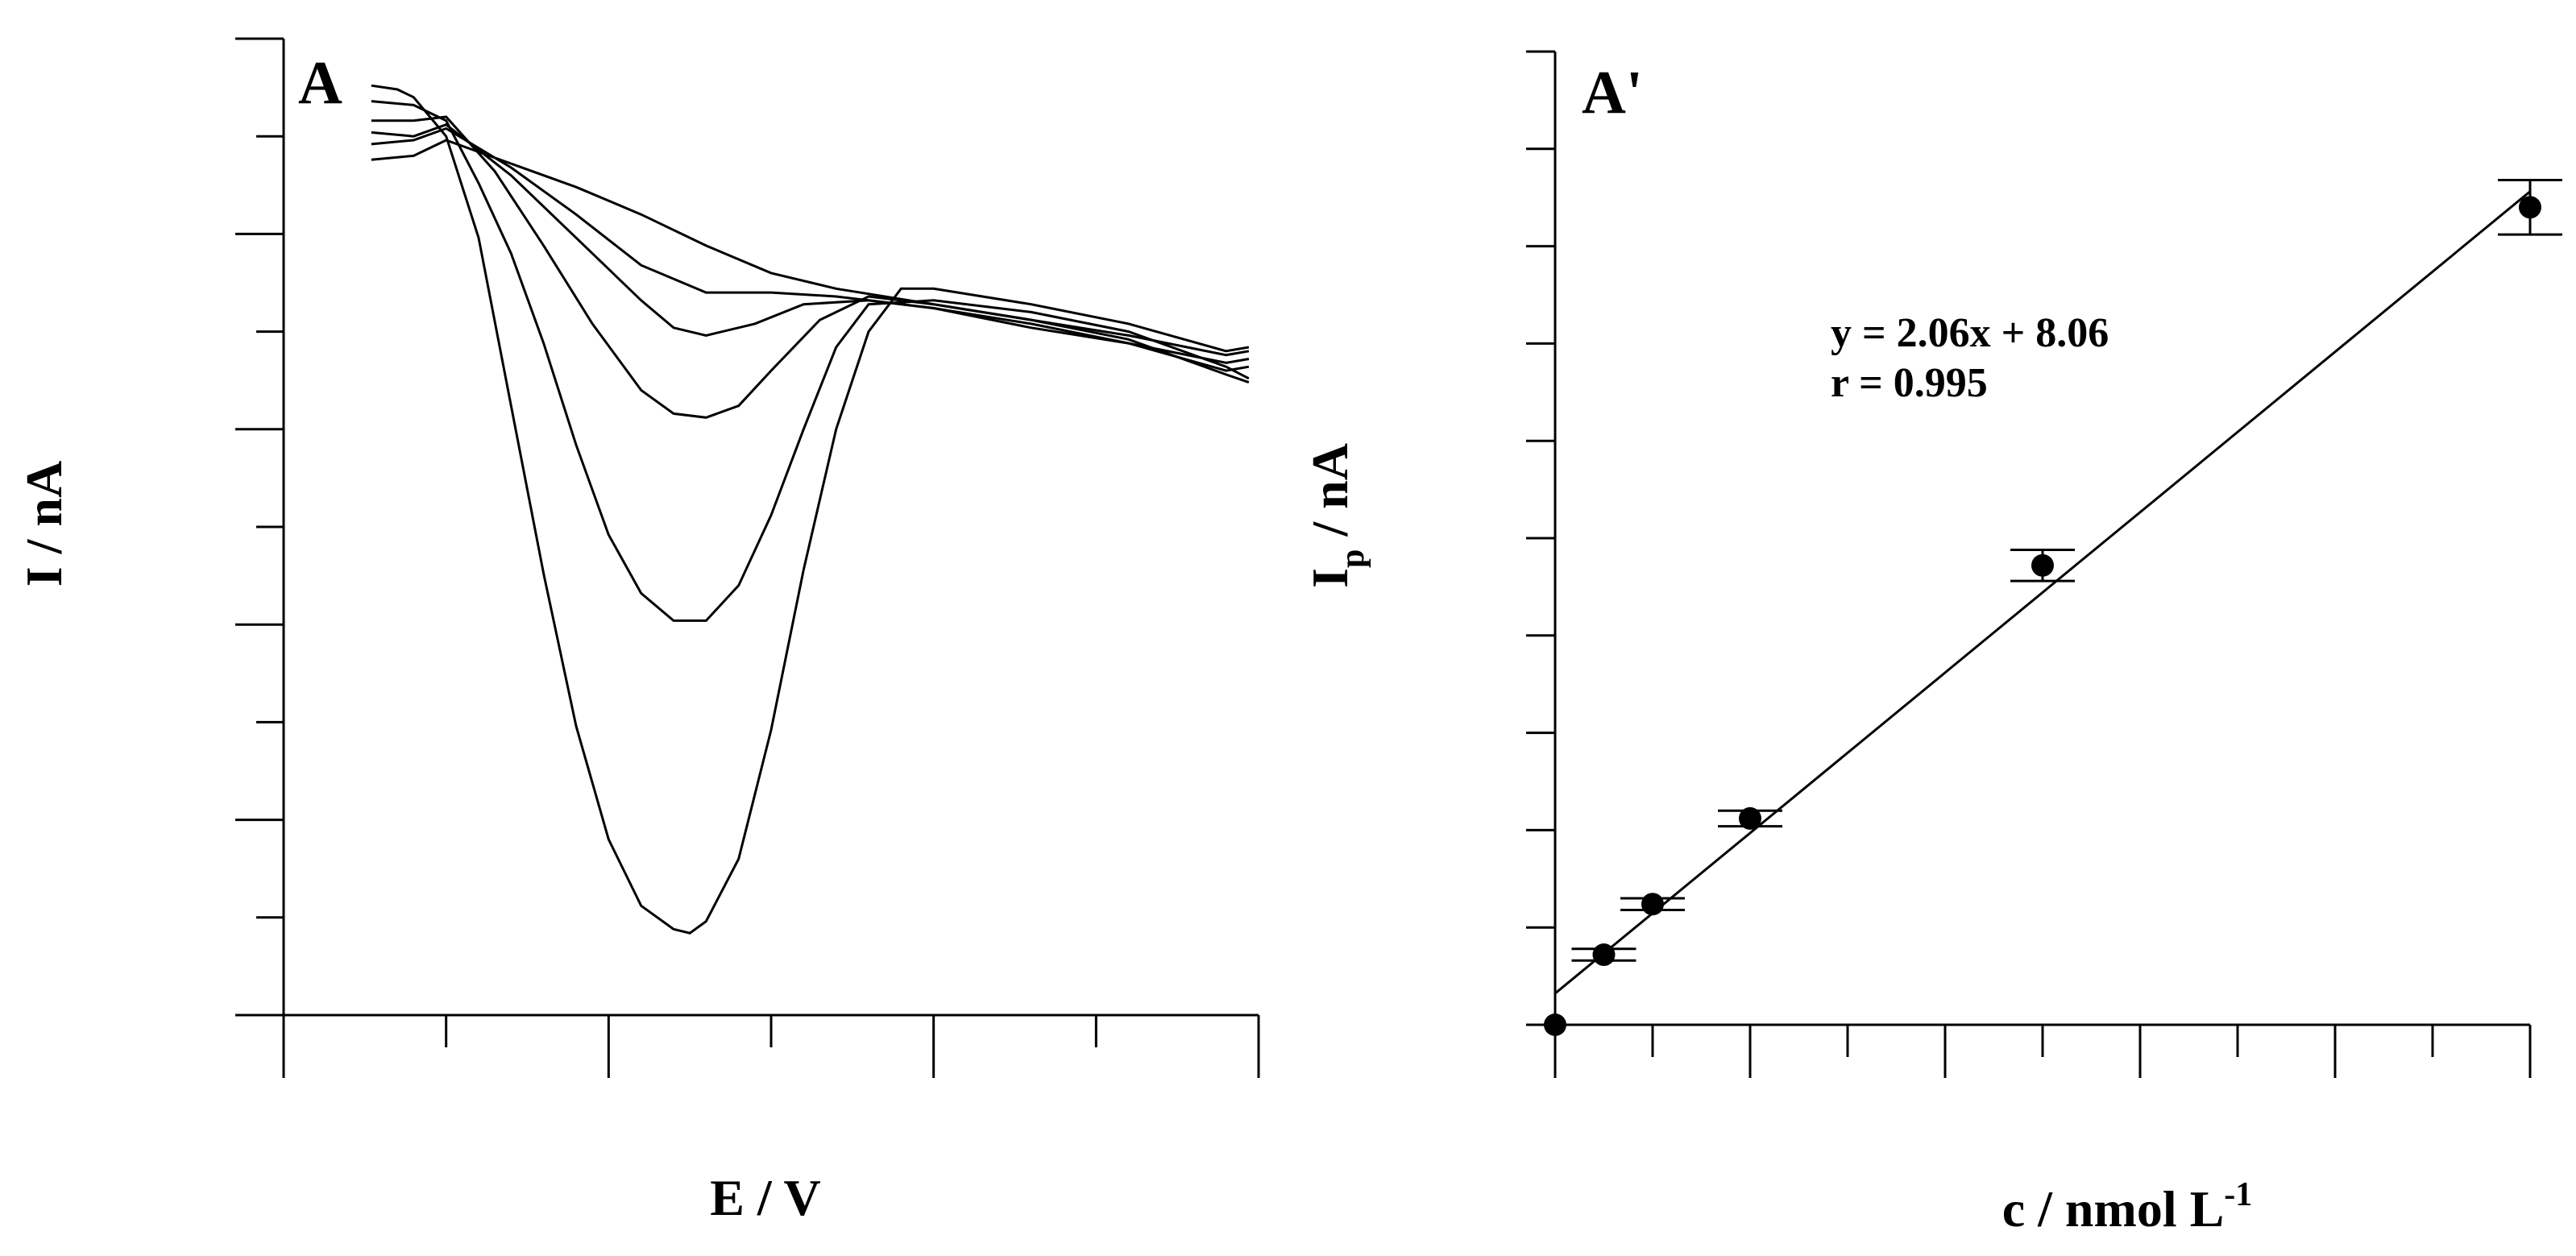 The width and height of the screenshot is (2576, 1256). What do you see at coordinates (765, 1197) in the screenshot?
I see `panel-a-x-axis-label: E / V` at bounding box center [765, 1197].